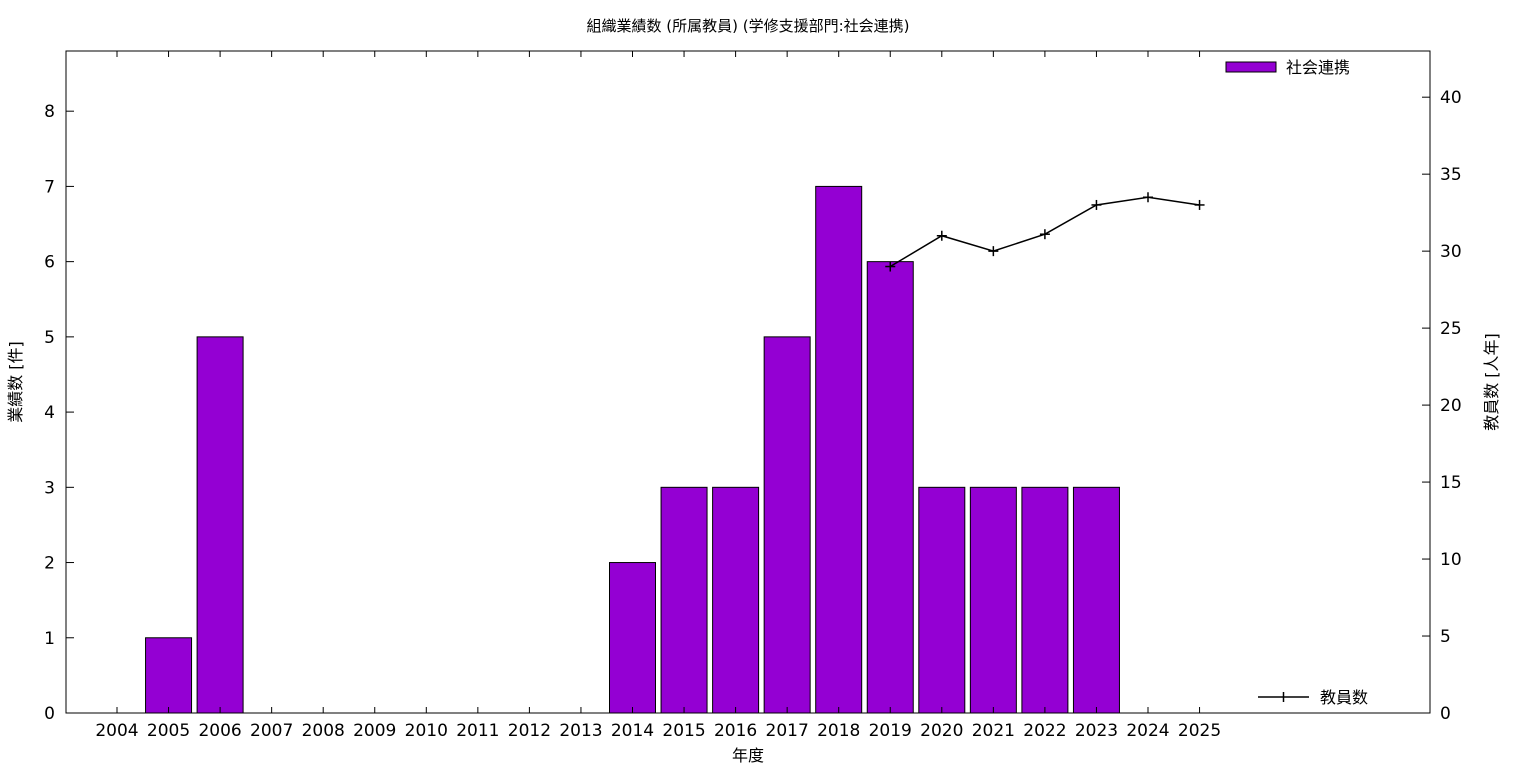 Image resolution: width=1536 pixels, height=768 pixels. Describe the element at coordinates (993, 600) in the screenshot. I see `bar-2021` at that location.